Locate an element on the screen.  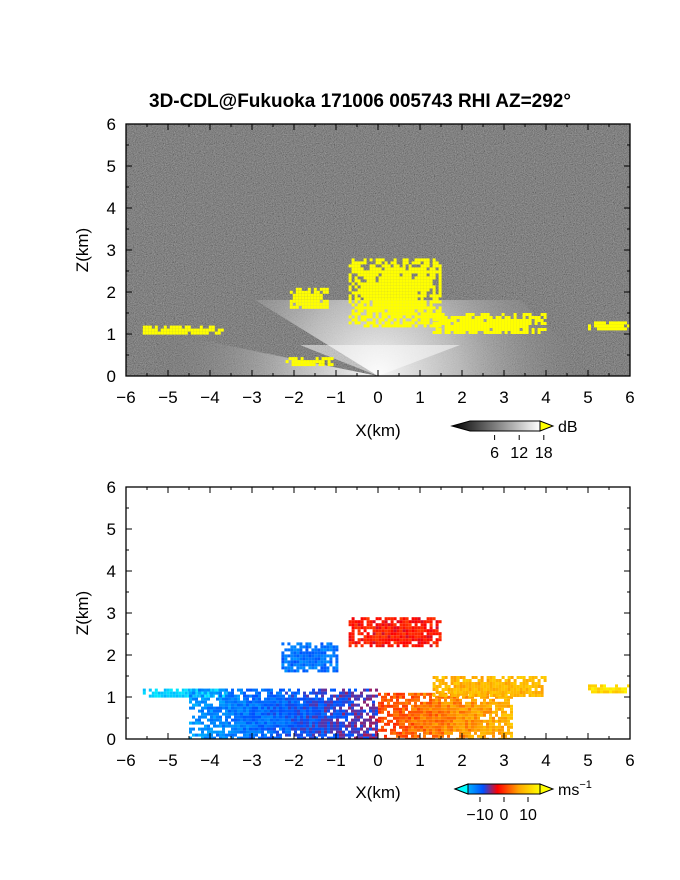
reflectivity-colorbar-unit: dB is located at coordinates (568, 427).